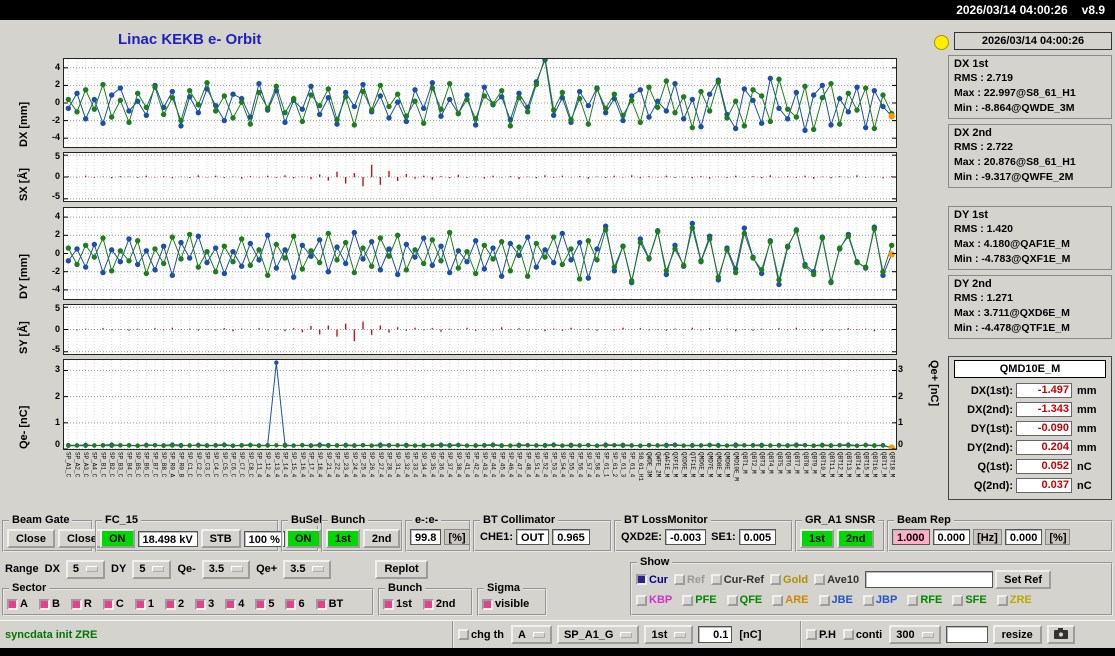  What do you see at coordinates (797, 600) in the screenshot?
I see `show-are-label: ARE` at bounding box center [797, 600].